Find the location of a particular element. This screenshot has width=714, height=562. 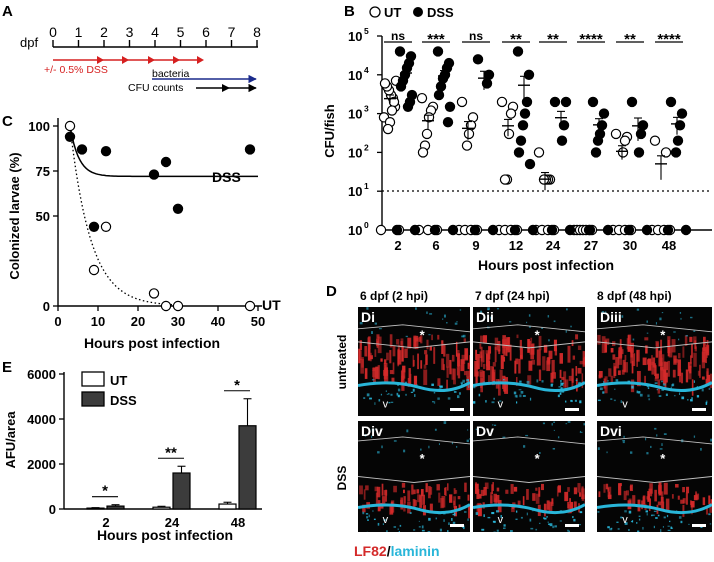

dpf-tick-label: 1 is located at coordinates (79, 32).